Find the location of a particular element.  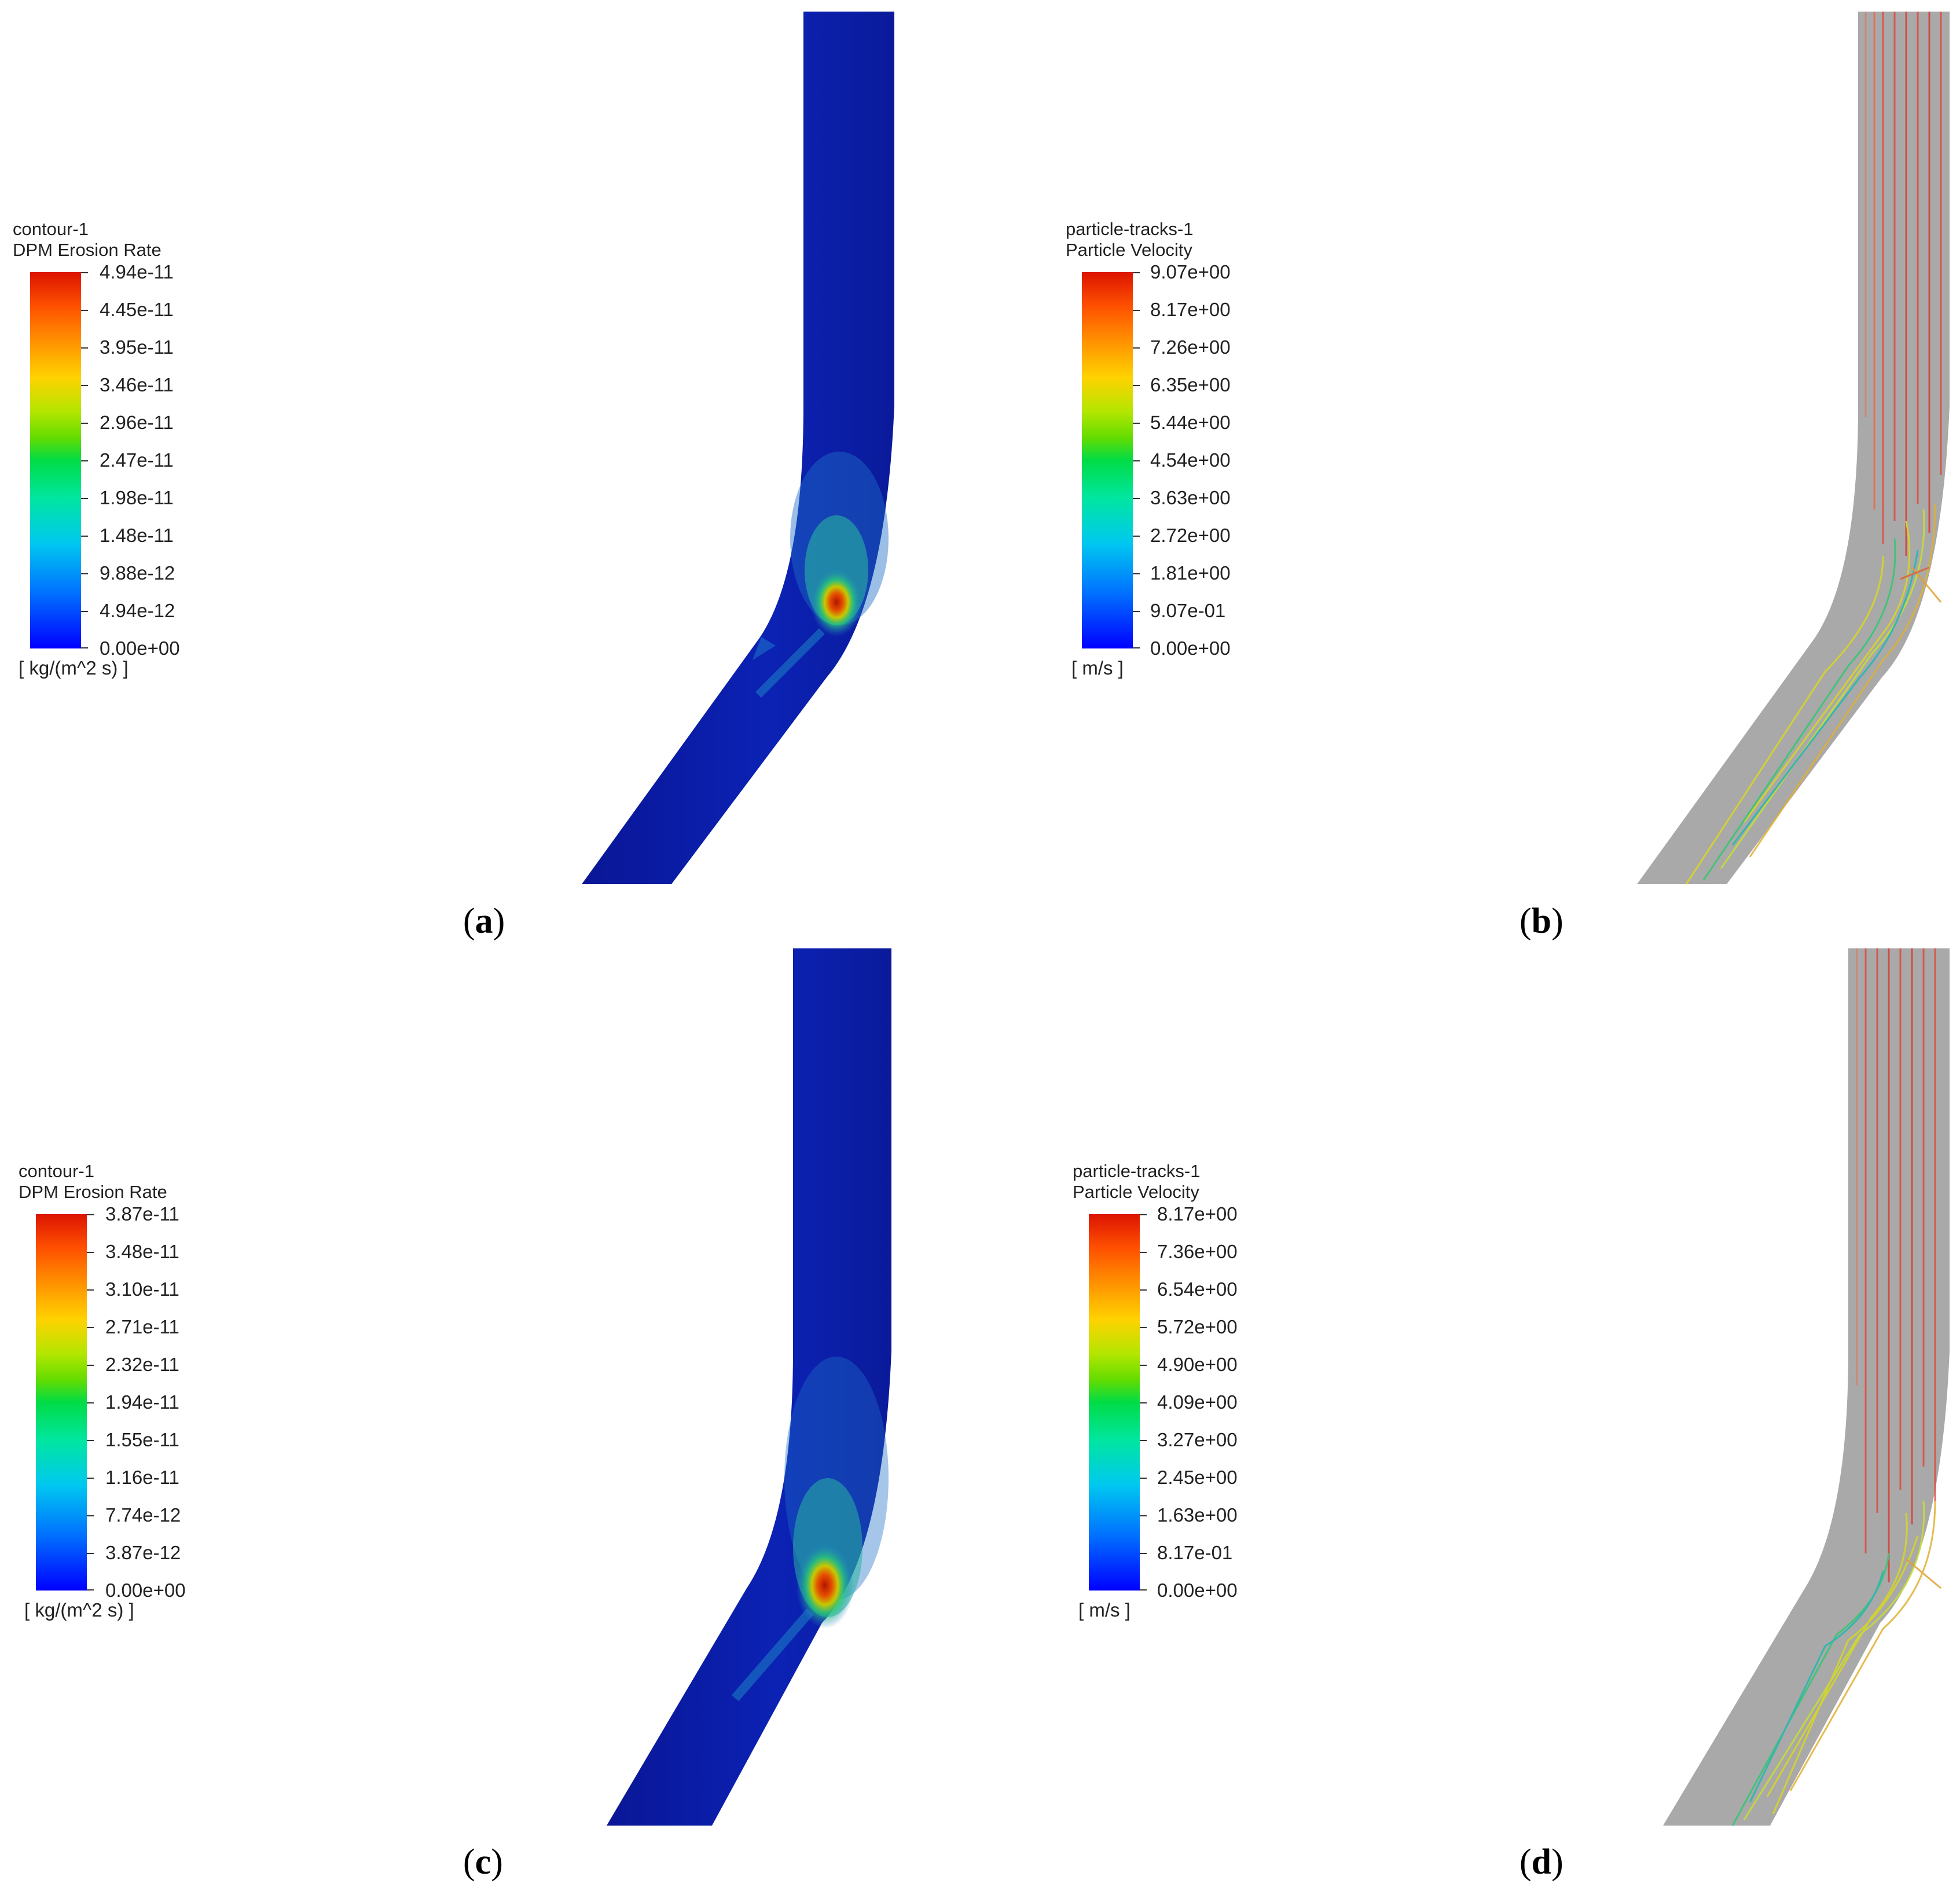

legend-value: 3.63e+00 is located at coordinates (1190, 497).